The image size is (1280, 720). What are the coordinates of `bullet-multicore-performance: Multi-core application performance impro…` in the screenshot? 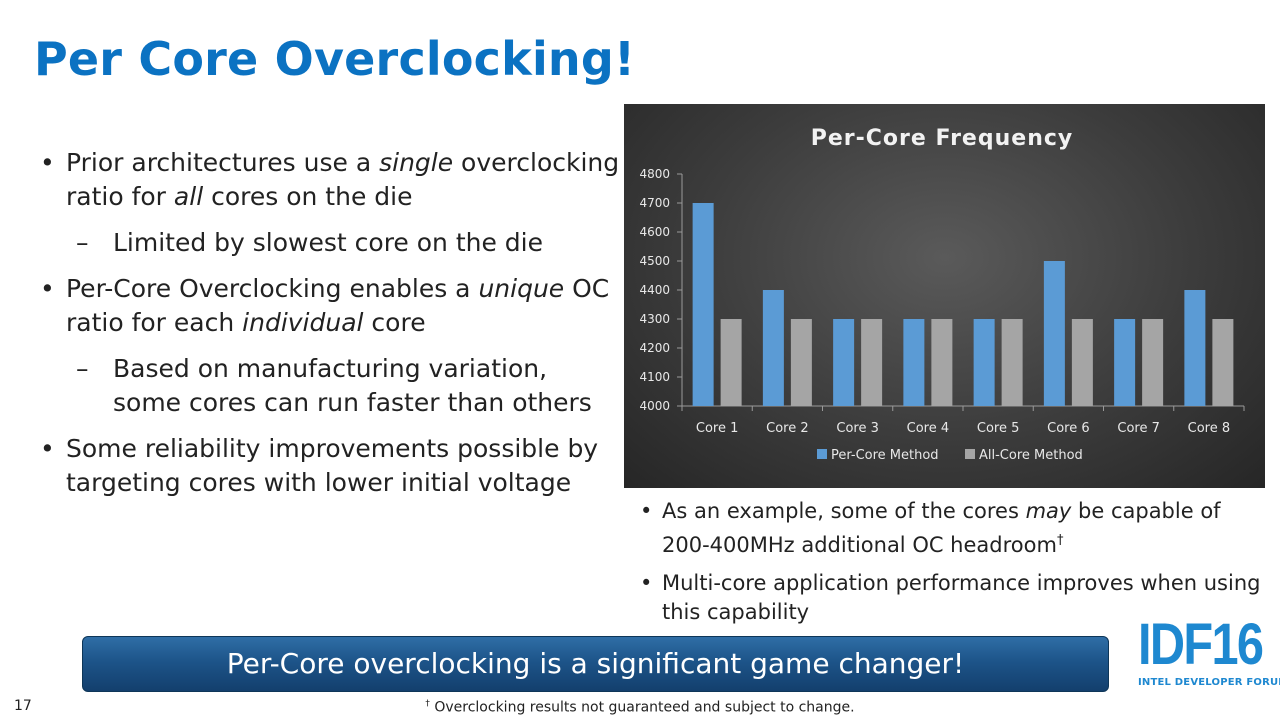 It's located at (955, 598).